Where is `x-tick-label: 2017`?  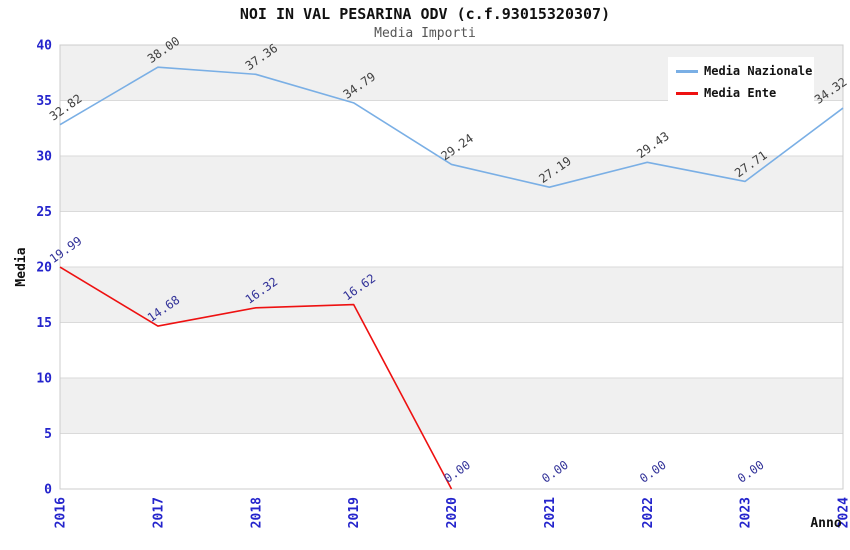 x-tick-label: 2017 is located at coordinates (158, 512).